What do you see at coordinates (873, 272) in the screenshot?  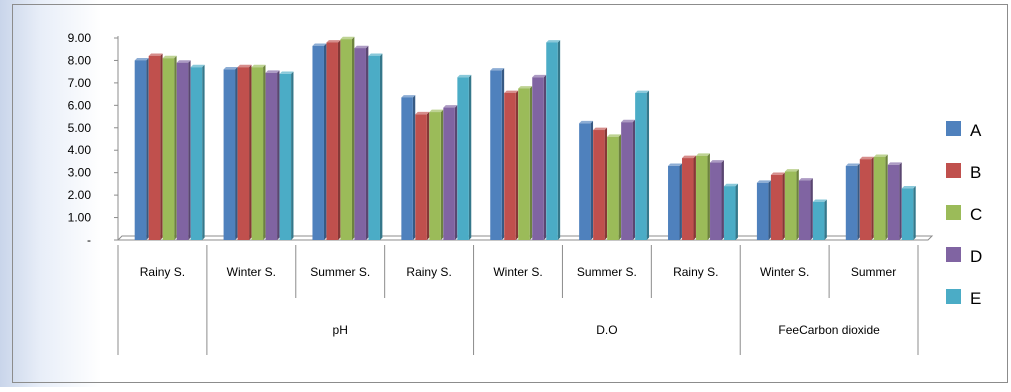 I see `x-tick-label: Summer` at bounding box center [873, 272].